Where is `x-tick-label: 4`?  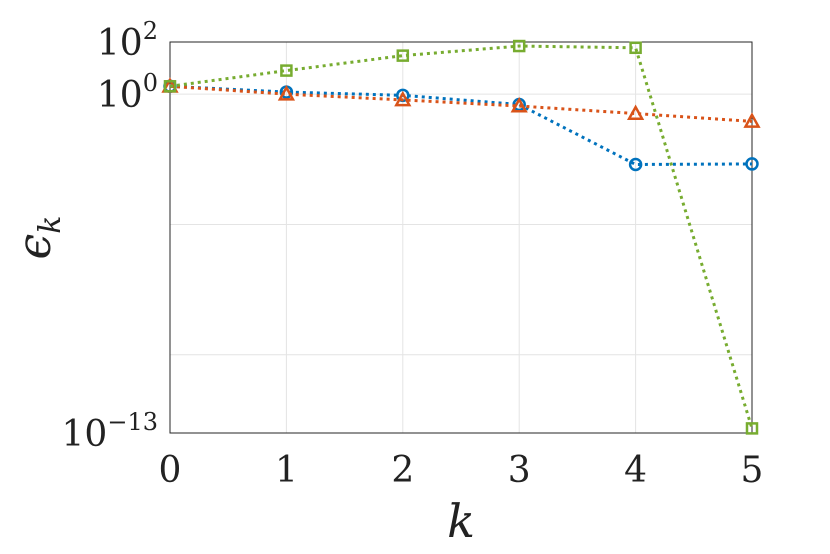
x-tick-label: 4 is located at coordinates (635, 470).